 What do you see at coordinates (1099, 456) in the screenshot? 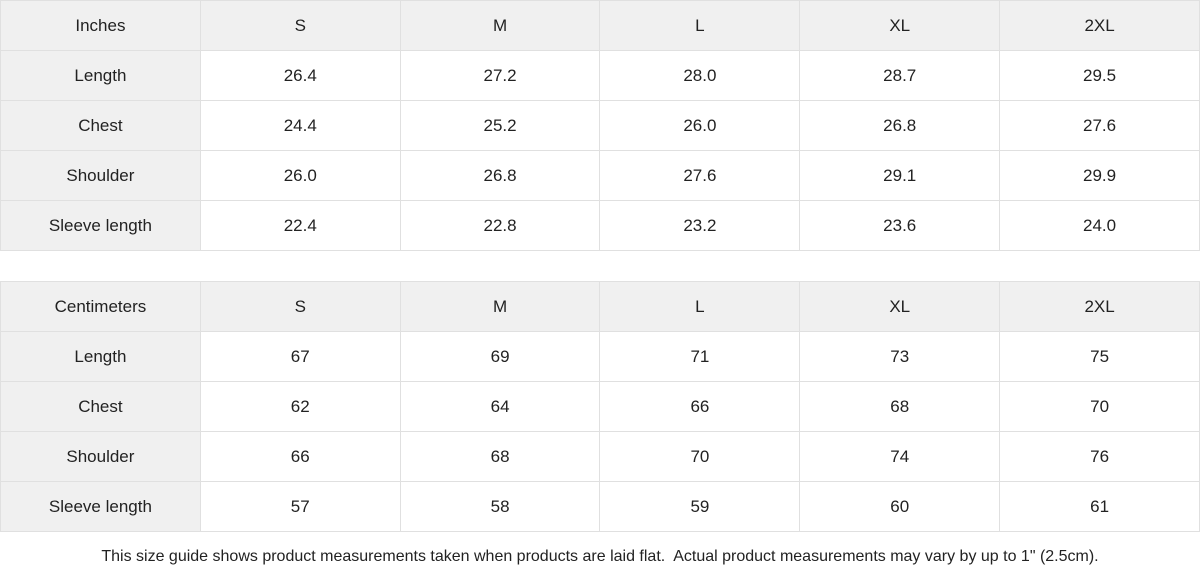
I see `measurement-value-cell: 76` at bounding box center [1099, 456].